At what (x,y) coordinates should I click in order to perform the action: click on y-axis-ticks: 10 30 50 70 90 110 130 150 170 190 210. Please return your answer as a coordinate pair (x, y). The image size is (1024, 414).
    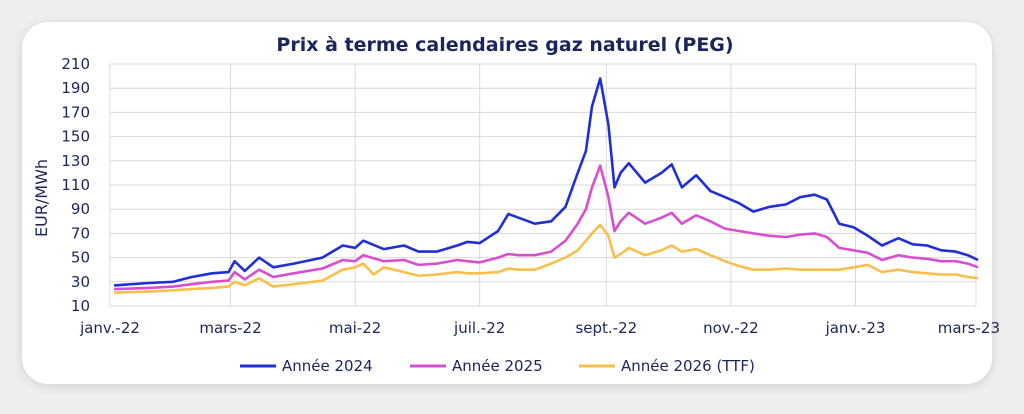
    Looking at the image, I should click on (75, 185).